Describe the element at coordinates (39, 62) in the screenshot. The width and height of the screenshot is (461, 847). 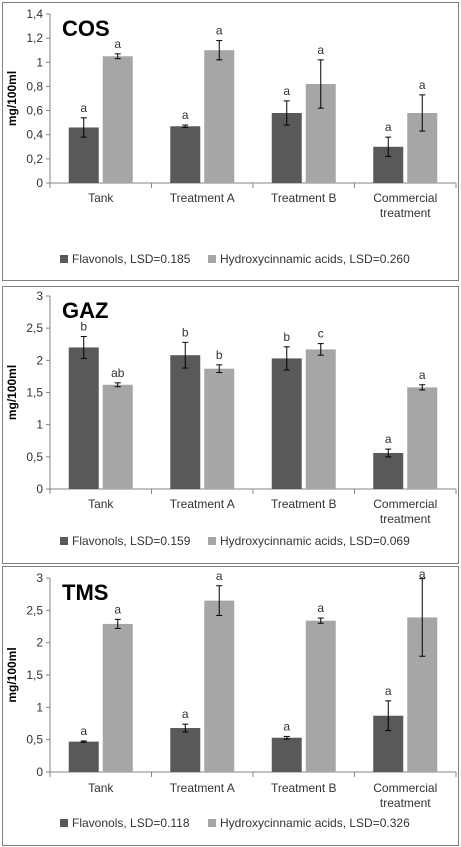
I see `chart-1-y-tick-label: 1` at that location.